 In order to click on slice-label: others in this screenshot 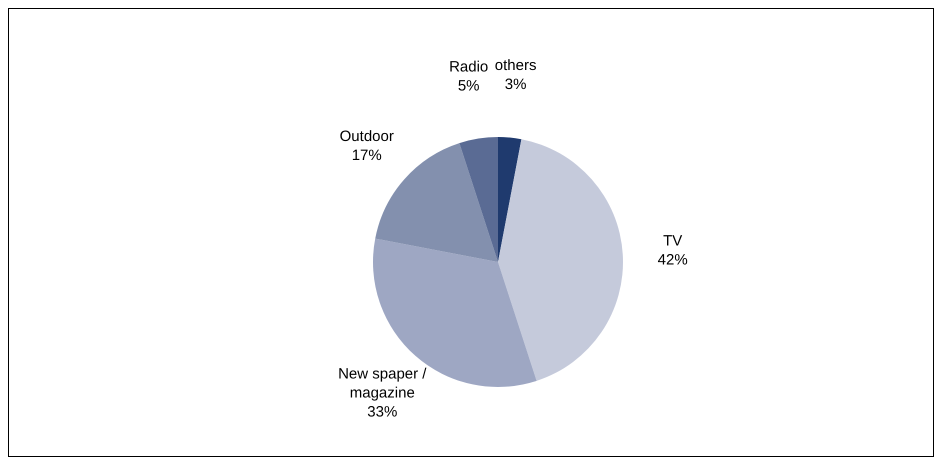, I will do `click(515, 65)`.